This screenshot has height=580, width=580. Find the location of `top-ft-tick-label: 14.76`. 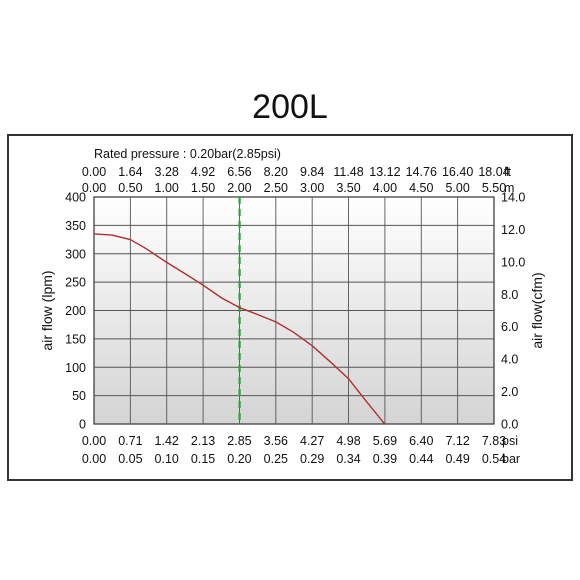

top-ft-tick-label: 14.76 is located at coordinates (421, 172).